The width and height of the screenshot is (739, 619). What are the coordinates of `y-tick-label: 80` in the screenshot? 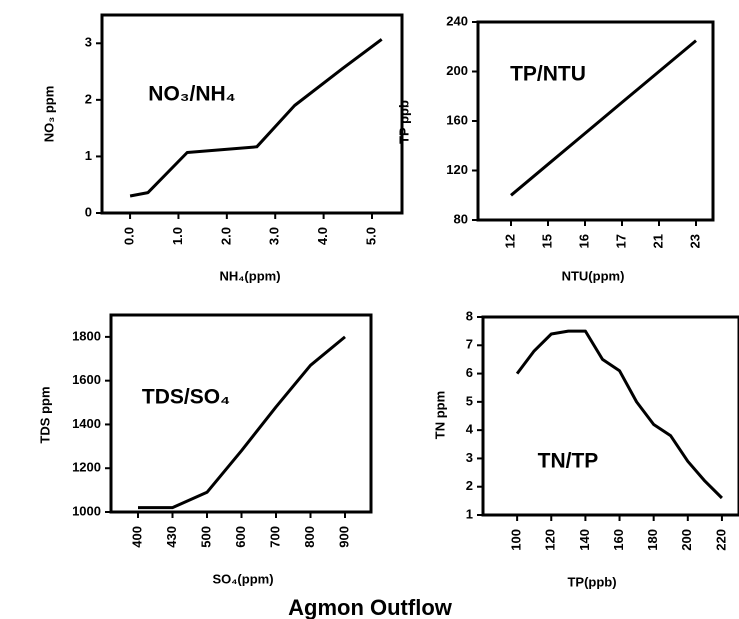 It's located at (461, 218).